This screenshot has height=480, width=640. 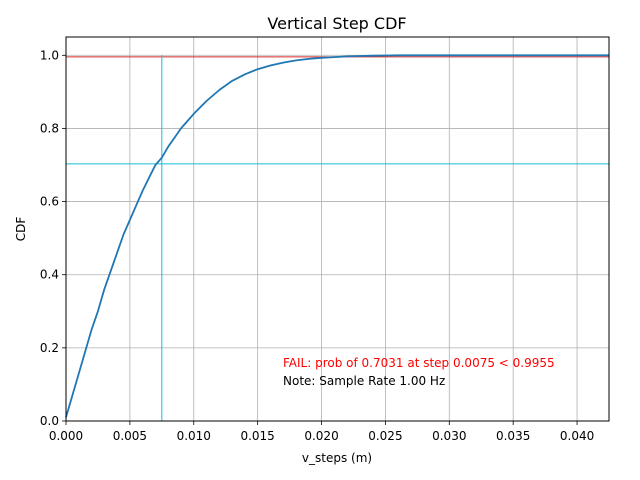 I want to click on x-tick-label: 0.015, so click(x=257, y=436).